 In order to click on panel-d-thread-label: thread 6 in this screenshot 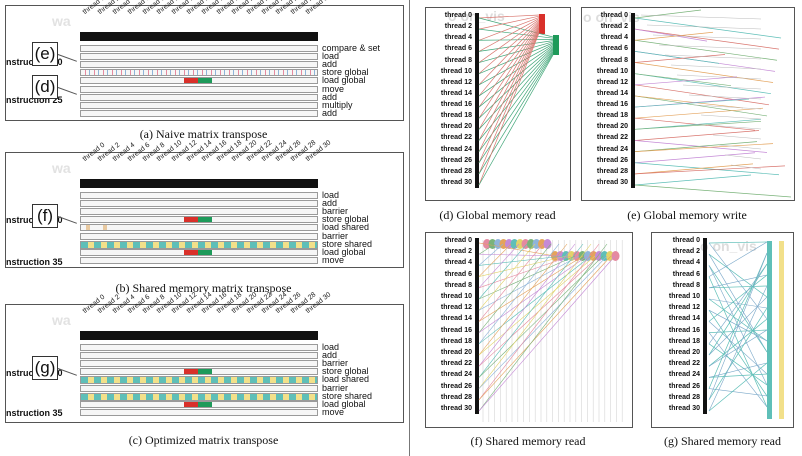, I will do `click(458, 49)`.